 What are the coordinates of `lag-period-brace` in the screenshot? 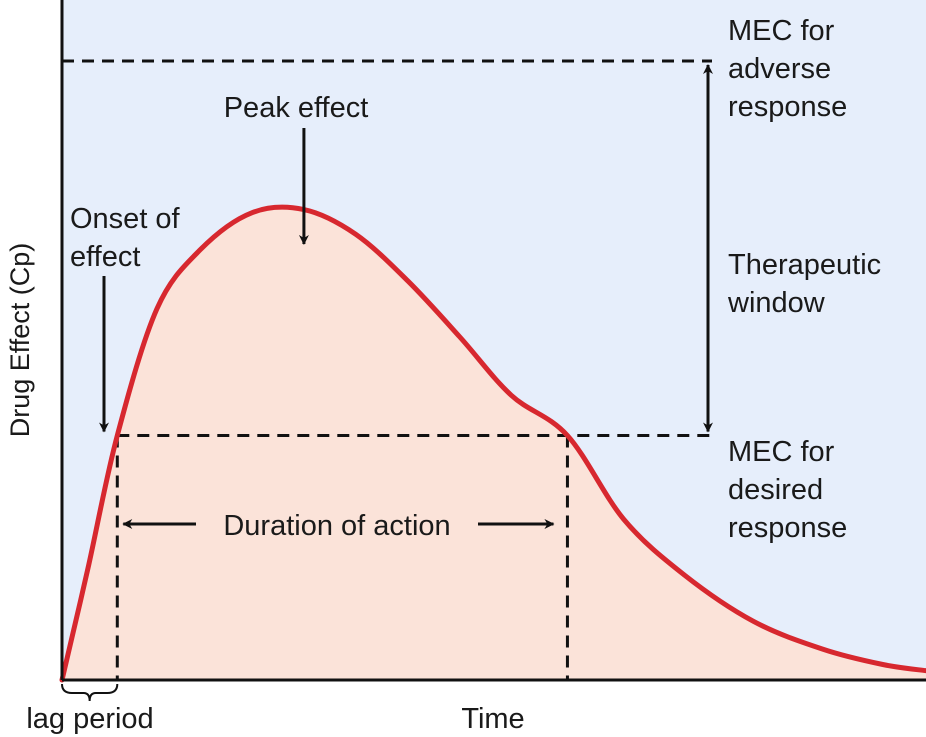 It's located at (90, 692).